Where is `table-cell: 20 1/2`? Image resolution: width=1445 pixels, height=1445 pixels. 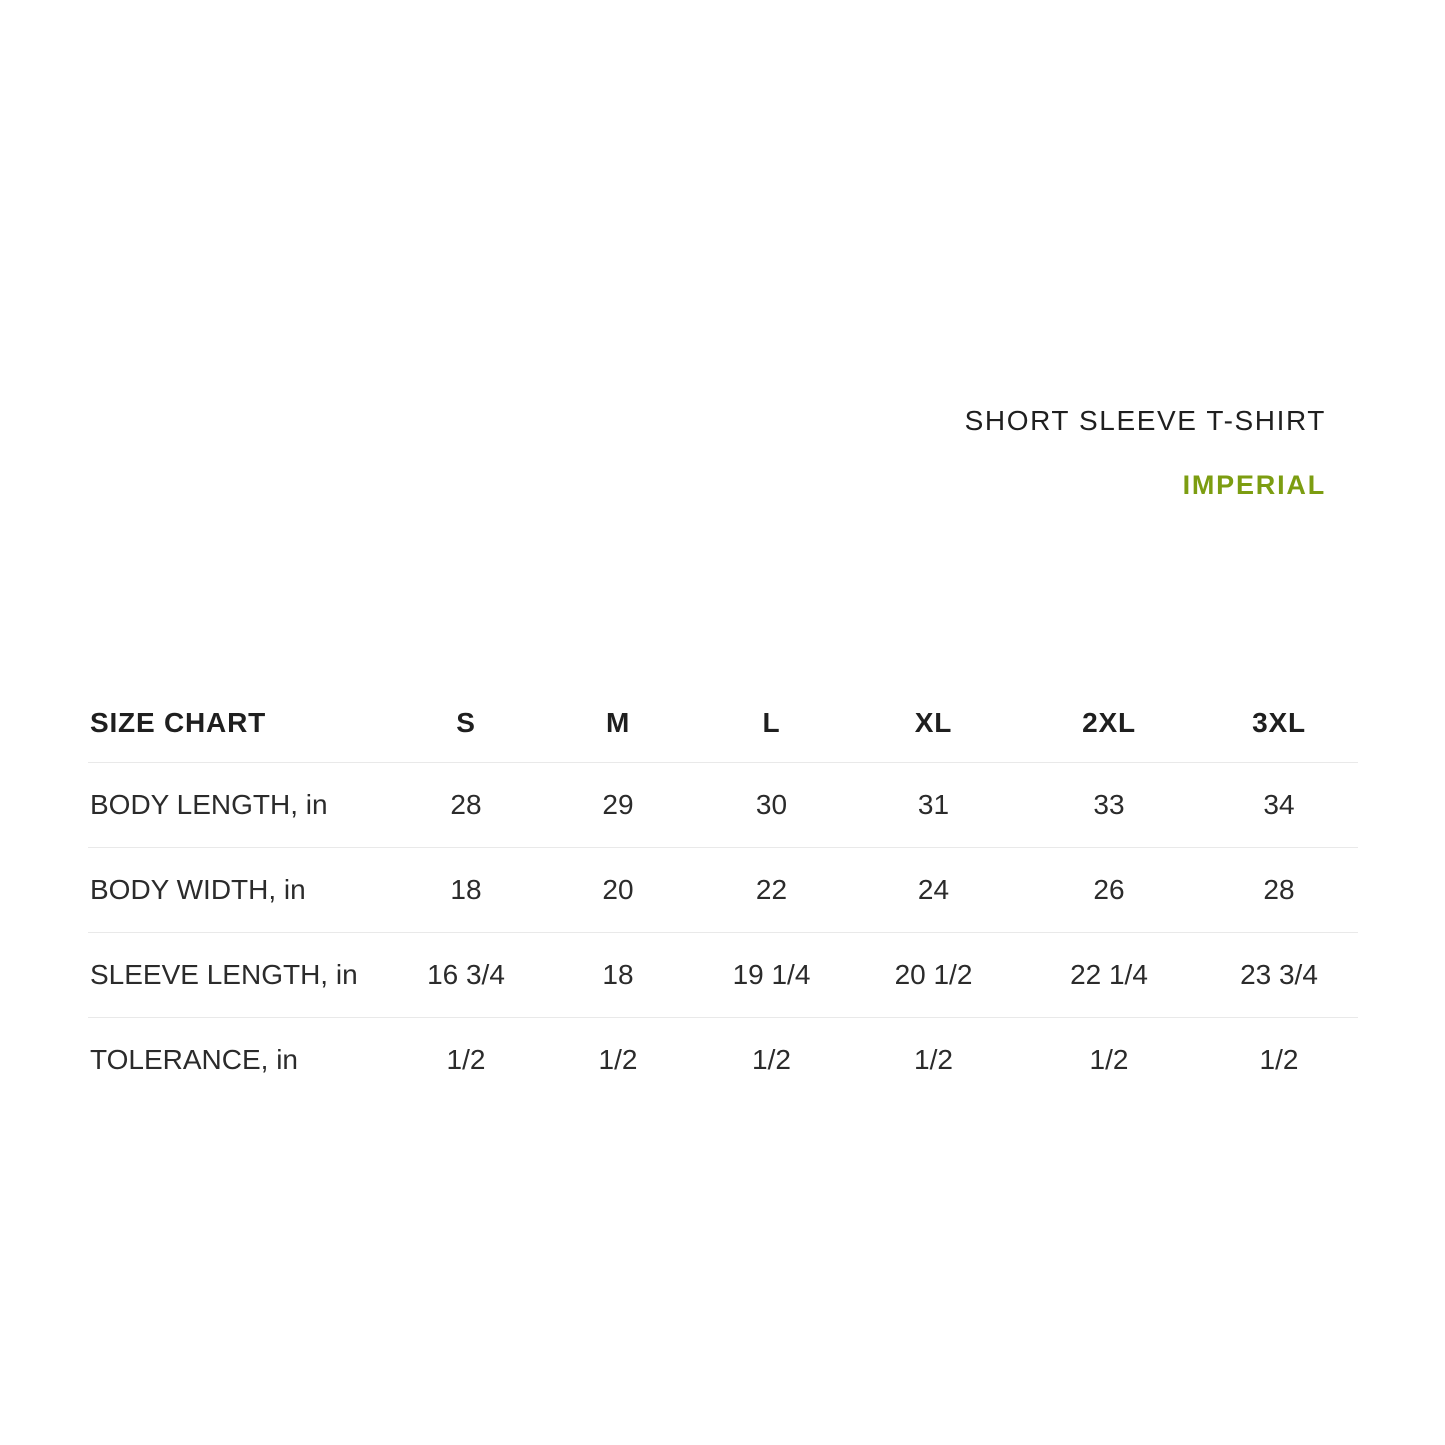
table-cell: 20 1/2 is located at coordinates (933, 975).